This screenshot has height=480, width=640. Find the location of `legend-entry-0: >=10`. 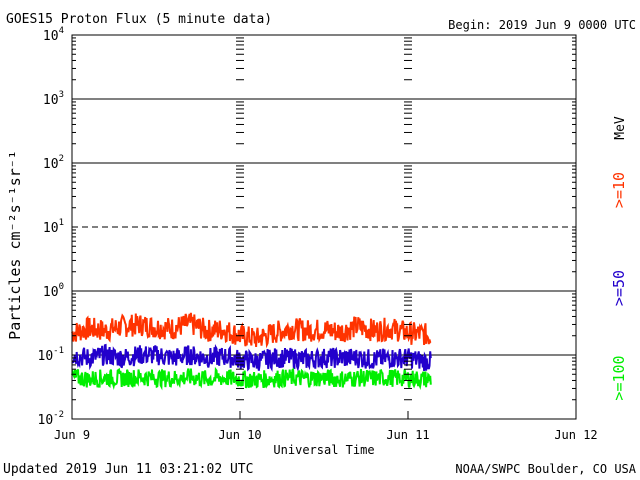

legend-entry-0: >=10 is located at coordinates (619, 190).